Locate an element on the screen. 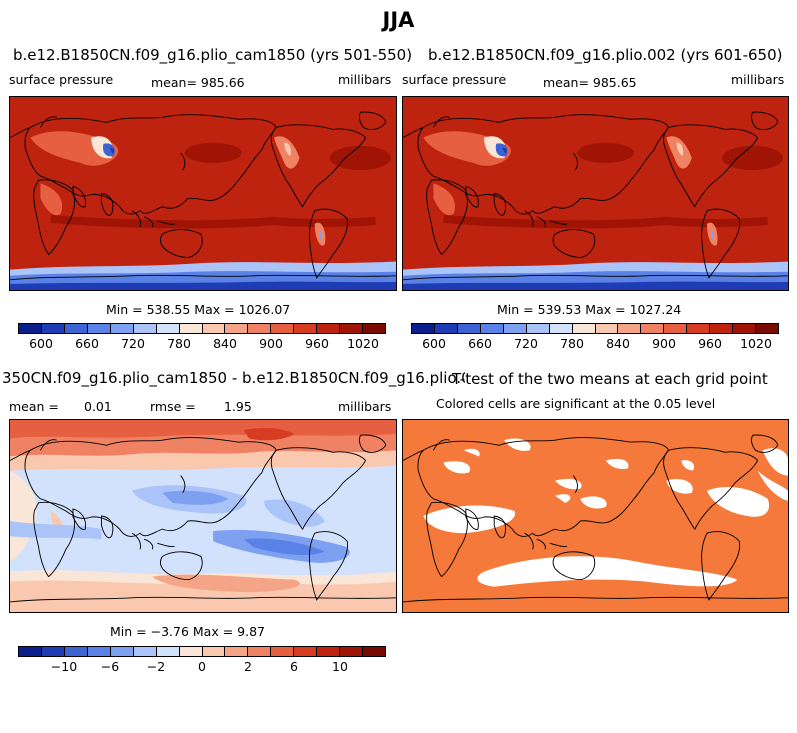 The width and height of the screenshot is (797, 733). panel2-units: millibars is located at coordinates (758, 79).